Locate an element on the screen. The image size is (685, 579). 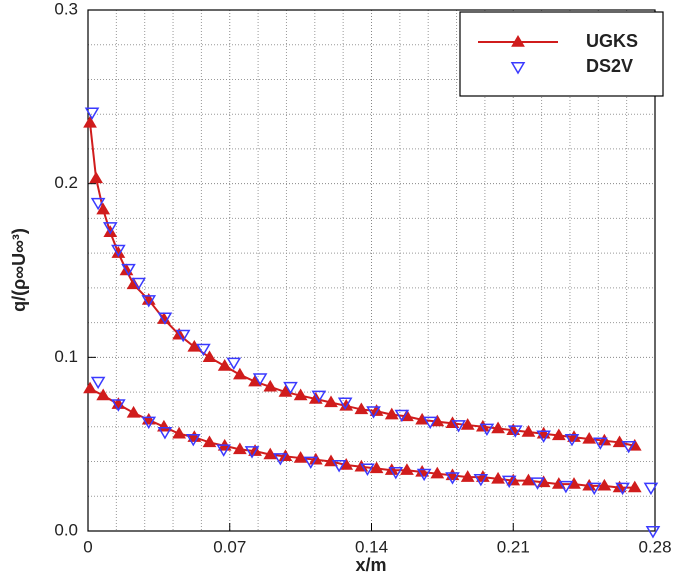
x-axis-label: x/m is located at coordinates (370, 565).